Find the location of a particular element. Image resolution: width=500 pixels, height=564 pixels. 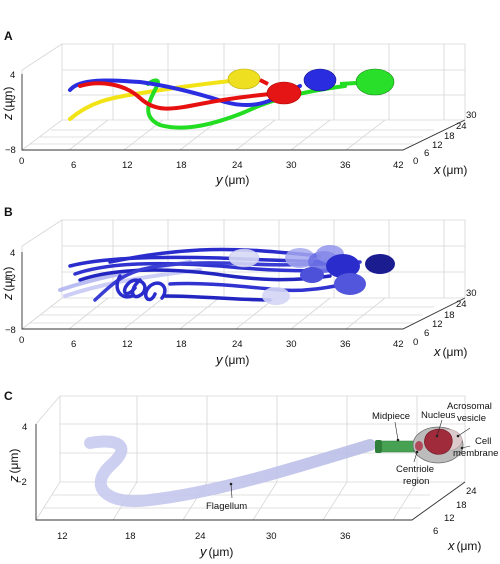

red-head is located at coordinates (284, 93).